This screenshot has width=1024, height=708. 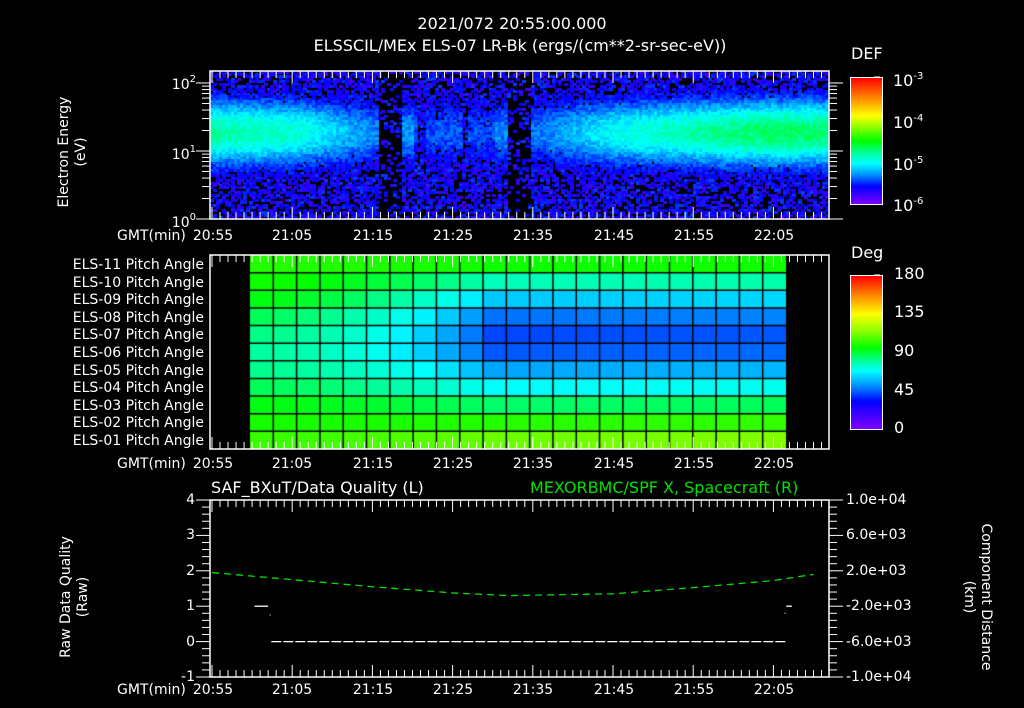 I want to click on deg-colorbar, so click(x=866, y=352).